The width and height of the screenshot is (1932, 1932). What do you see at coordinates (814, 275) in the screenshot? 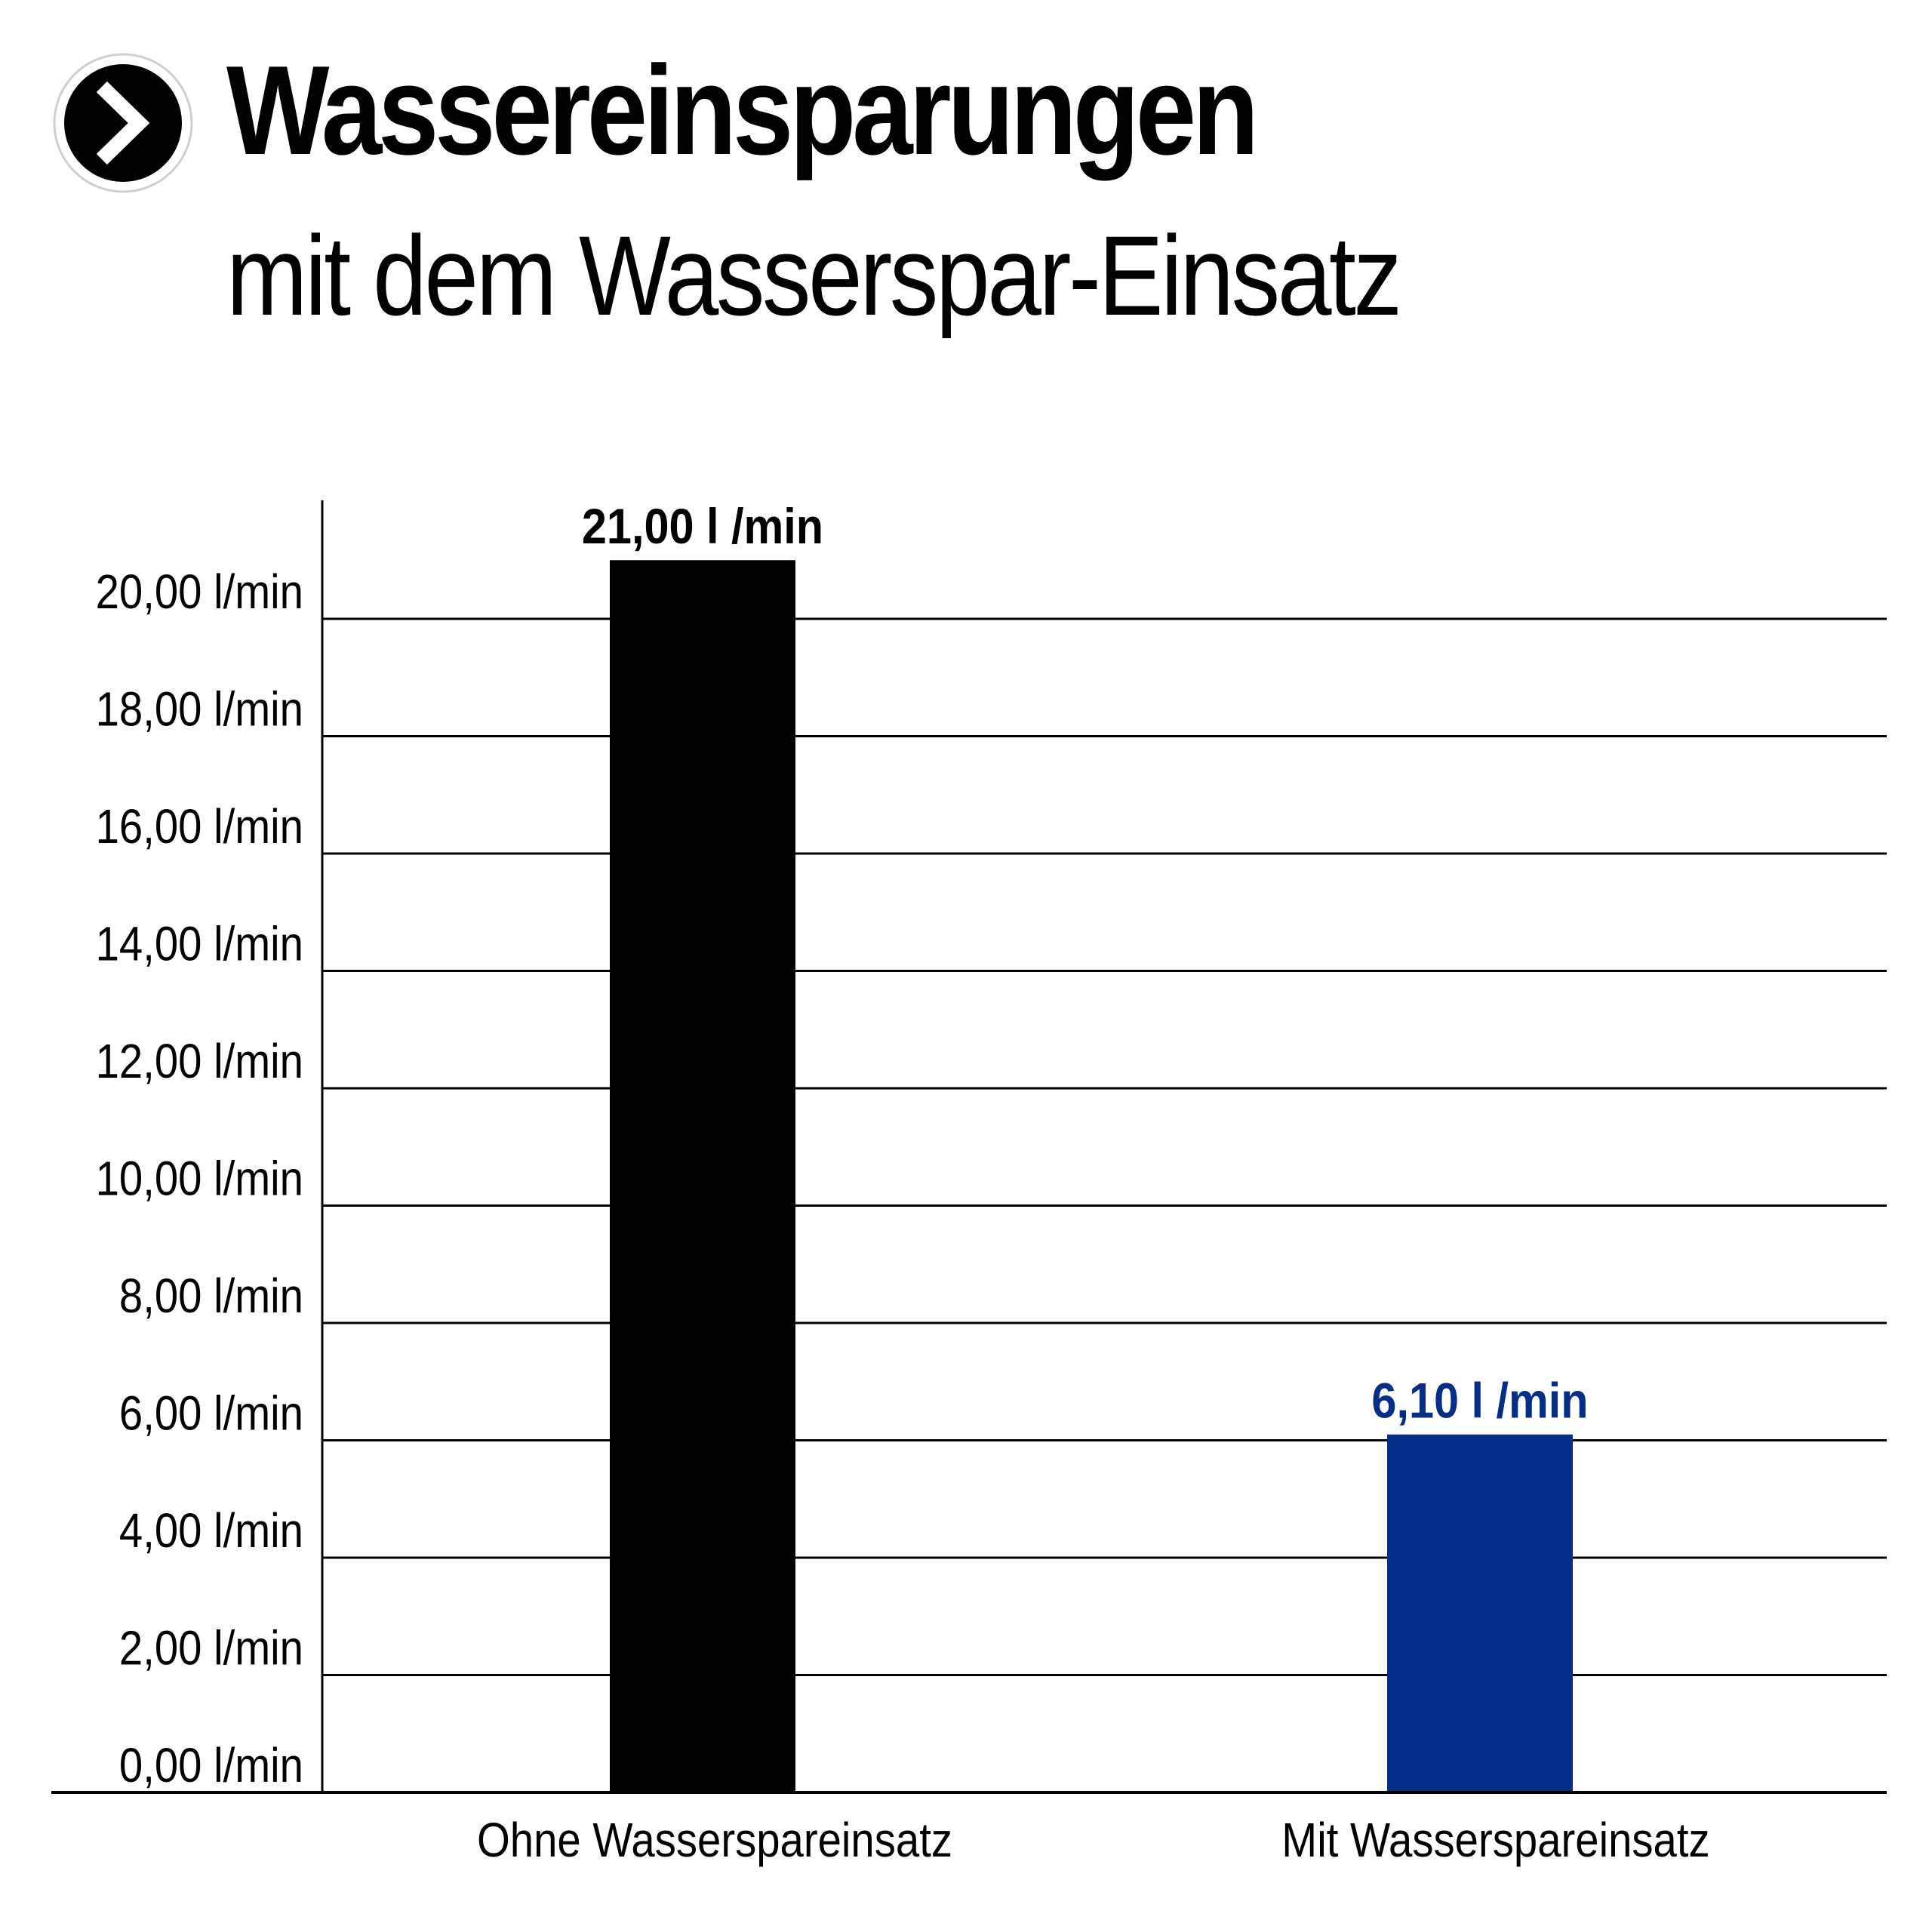
I see `page-subtitle: mit dem Wasserspar-Einsatz` at bounding box center [814, 275].